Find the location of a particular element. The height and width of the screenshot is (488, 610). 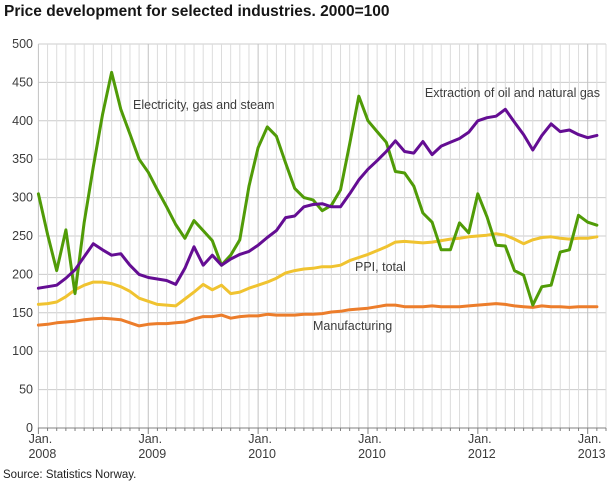

y-tick-label: 250 is located at coordinates (22, 236).